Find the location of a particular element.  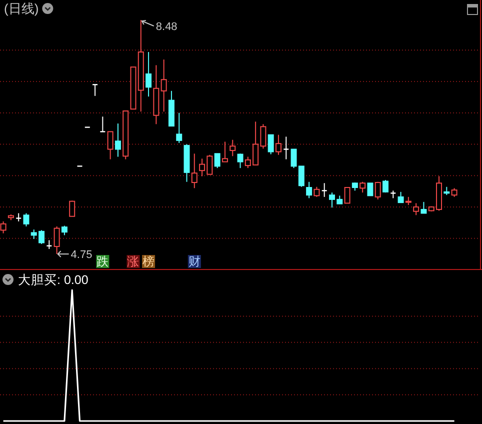

chart-title: 大胆买: 0.00 is located at coordinates (53, 280).